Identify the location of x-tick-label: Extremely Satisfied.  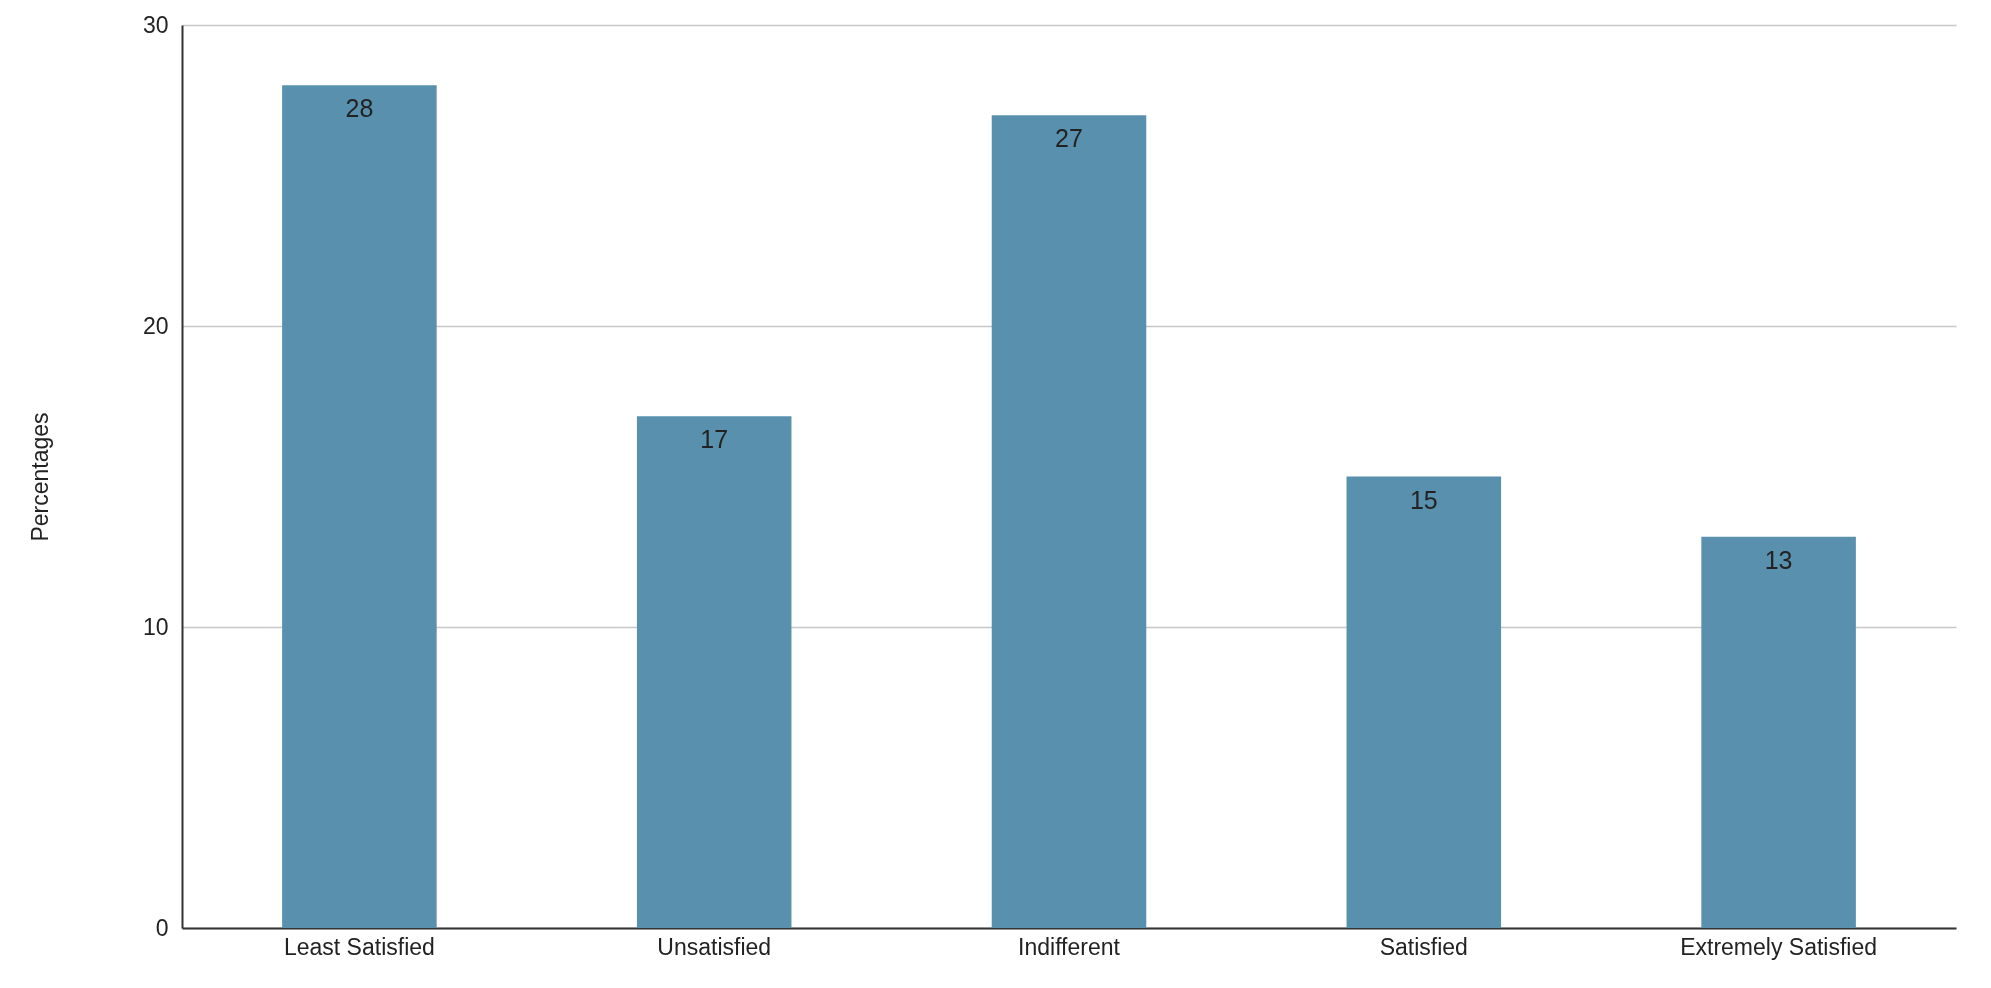
(1779, 946).